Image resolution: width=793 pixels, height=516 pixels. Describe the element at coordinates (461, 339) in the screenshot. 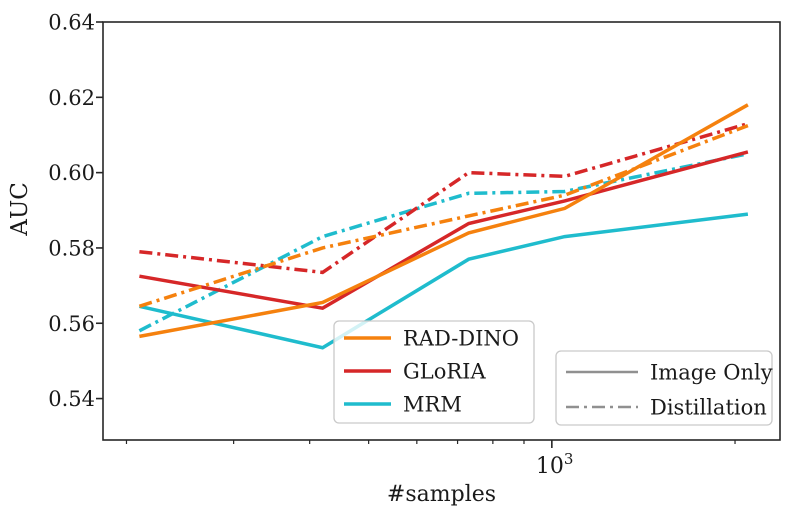

I see `legend-label-rad-dino: RAD-DINO` at that location.